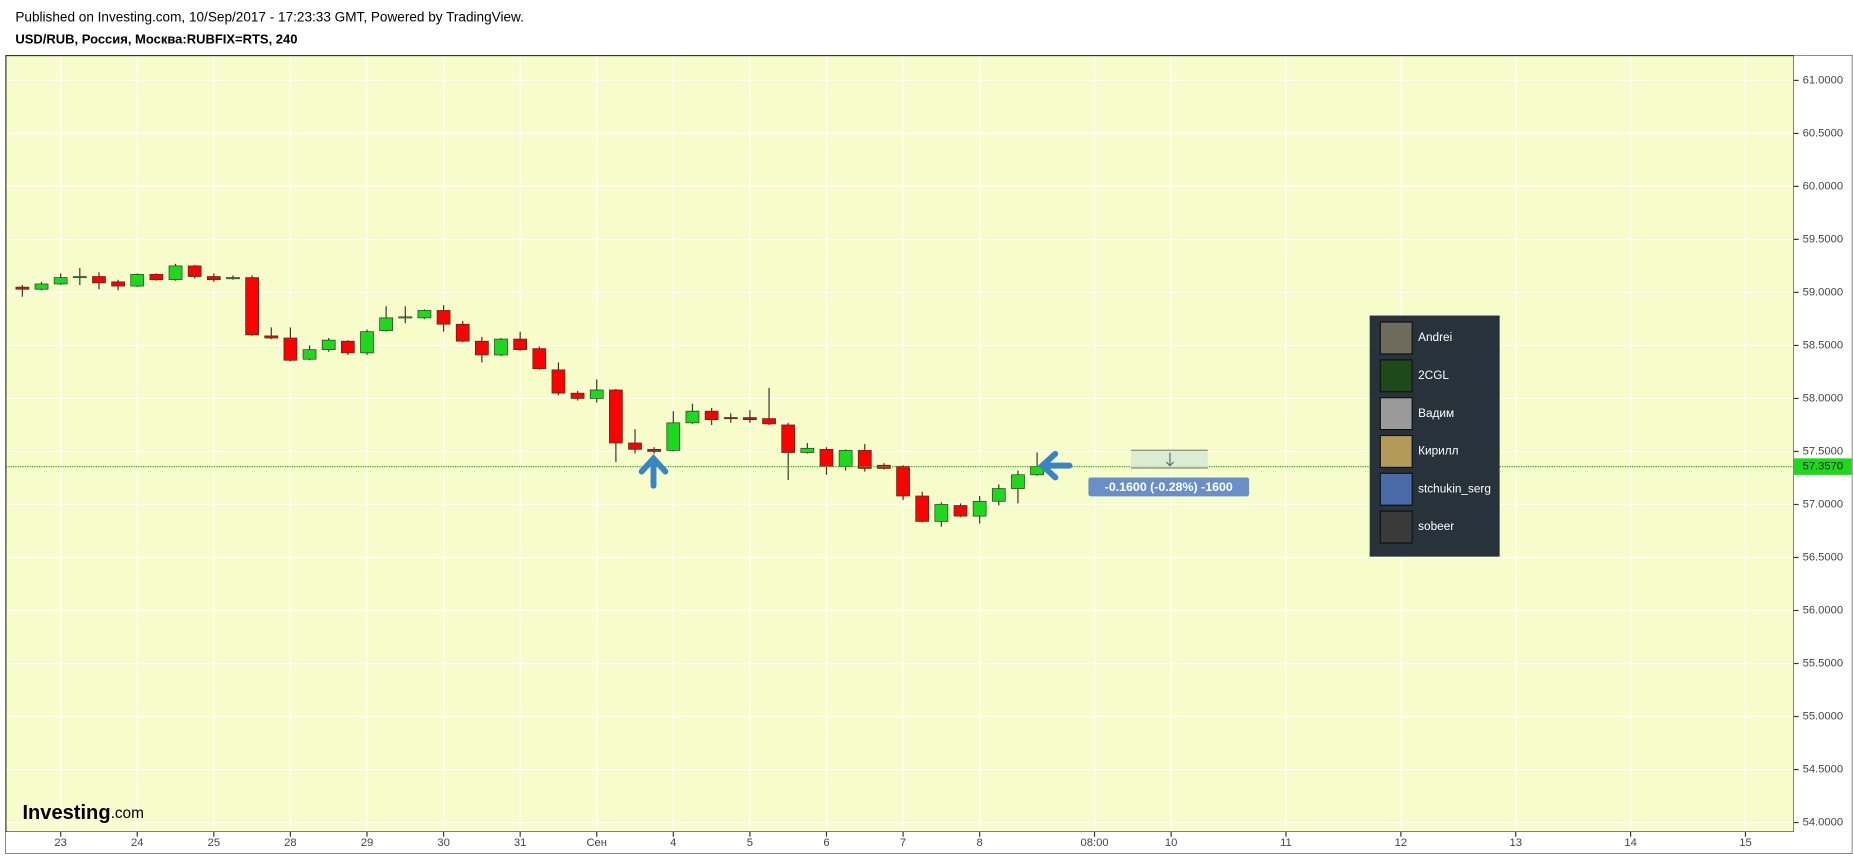 The image size is (1853, 856). What do you see at coordinates (1286, 843) in the screenshot?
I see `x-tick-label: 11` at bounding box center [1286, 843].